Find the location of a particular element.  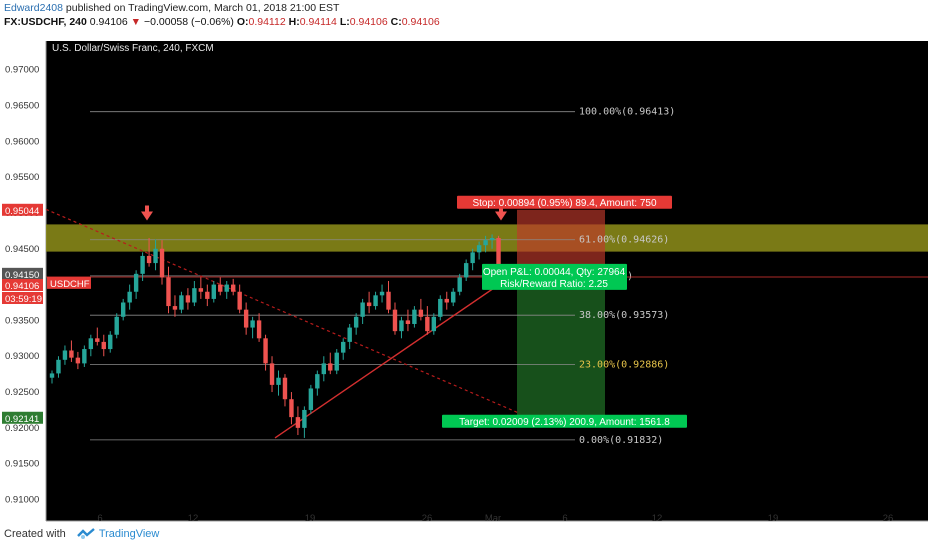

footer: Created with TradingView is located at coordinates (81, 534).